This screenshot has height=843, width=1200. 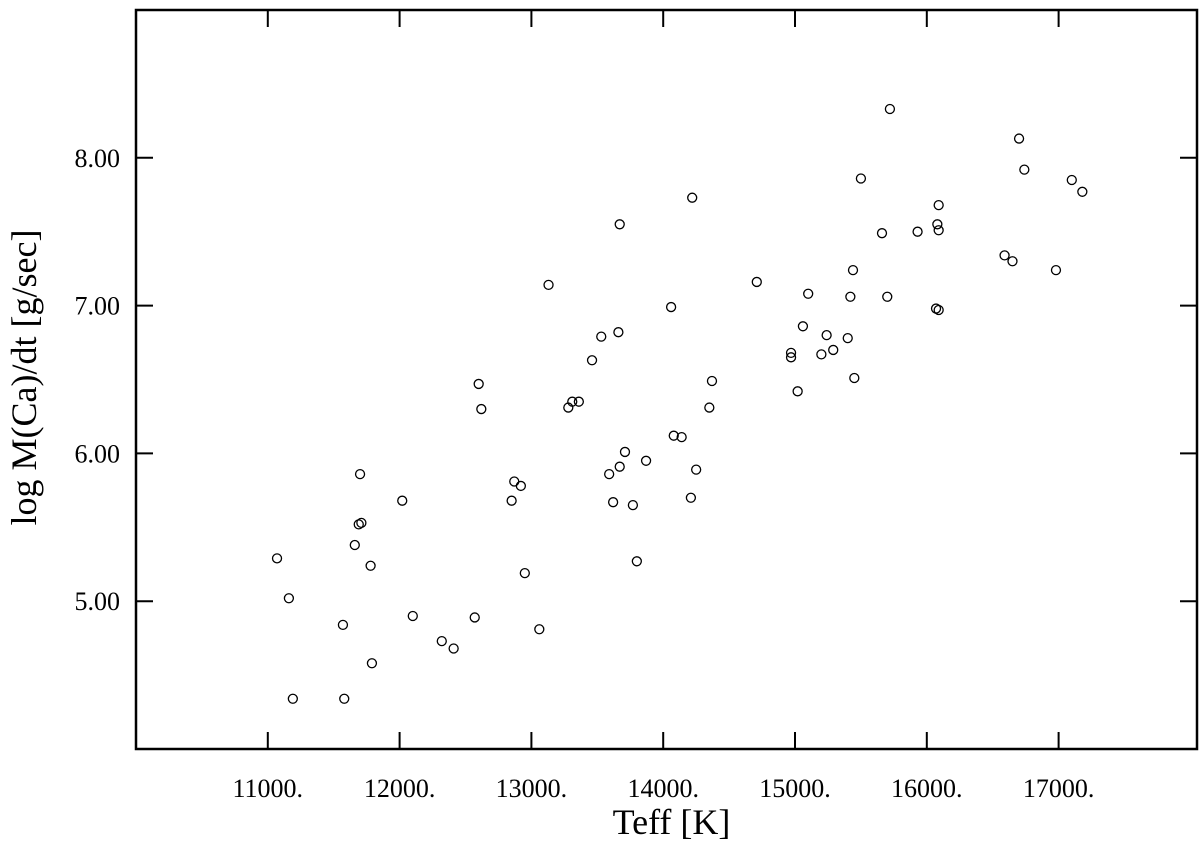 What do you see at coordinates (400, 788) in the screenshot?
I see `x-tick-label: 12000.` at bounding box center [400, 788].